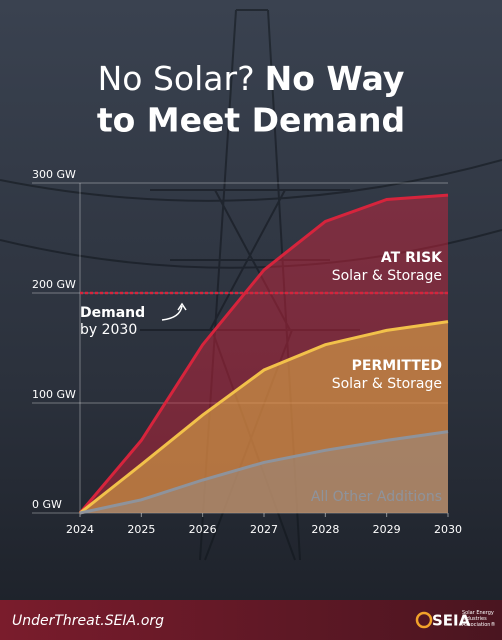 This screenshot has height=640, width=502. What do you see at coordinates (387, 529) in the screenshot?
I see `x-tick-label: 2029` at bounding box center [387, 529].